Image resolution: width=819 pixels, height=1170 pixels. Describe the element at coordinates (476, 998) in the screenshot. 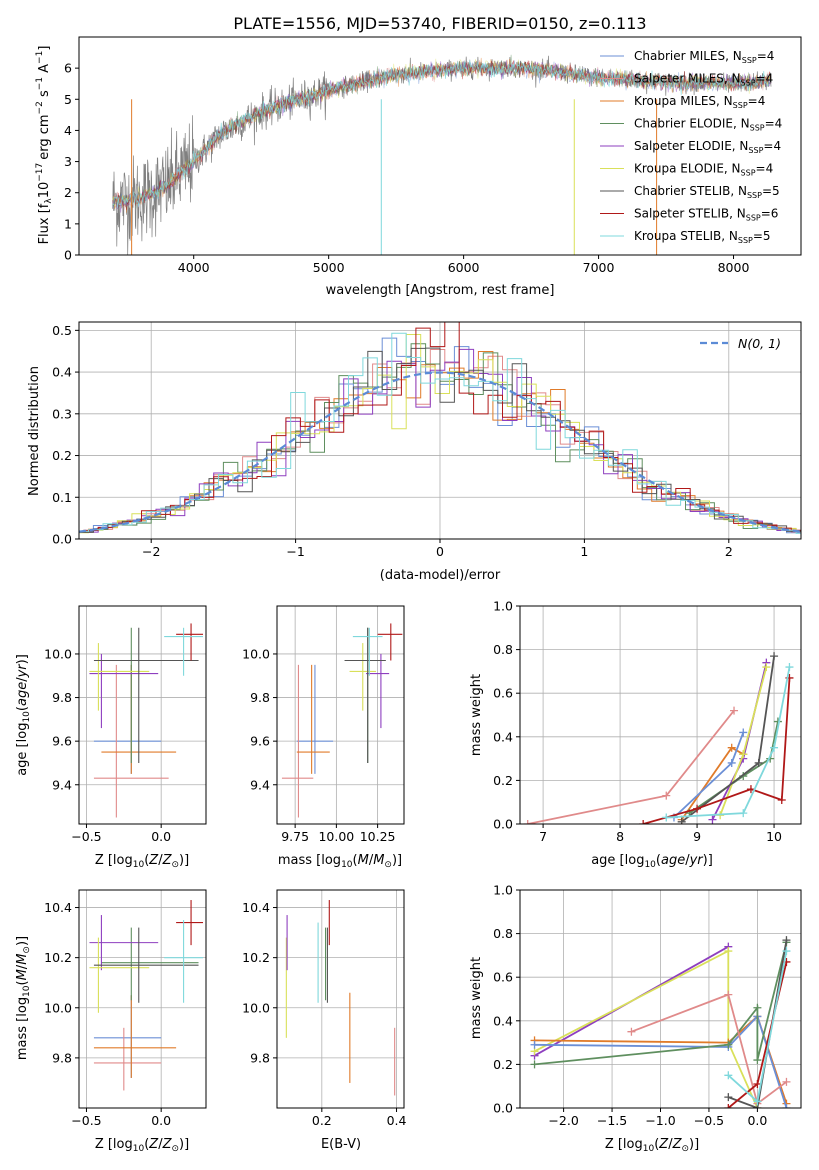

I see `weight-vs-z-ylabel: mass weight` at that location.